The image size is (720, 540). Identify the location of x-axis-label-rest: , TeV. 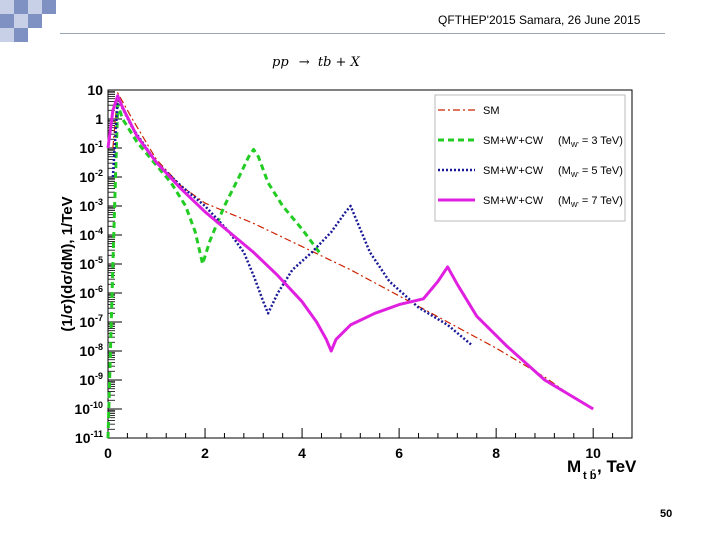
(617, 466).